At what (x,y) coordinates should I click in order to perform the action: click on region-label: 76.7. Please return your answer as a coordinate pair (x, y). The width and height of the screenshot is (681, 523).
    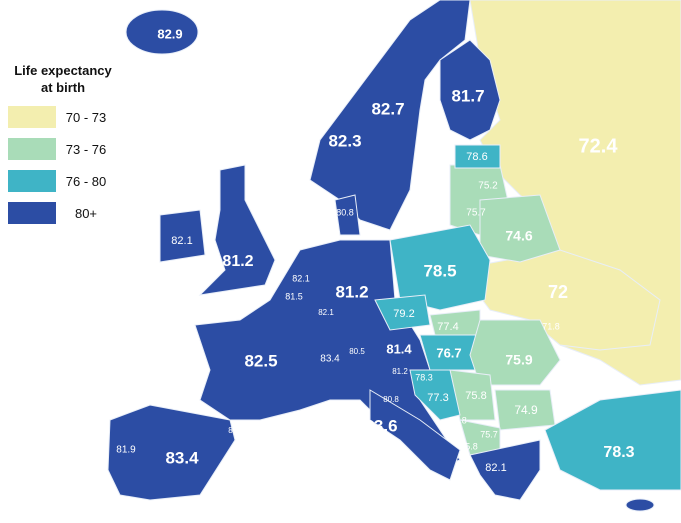
    Looking at the image, I should click on (448, 352).